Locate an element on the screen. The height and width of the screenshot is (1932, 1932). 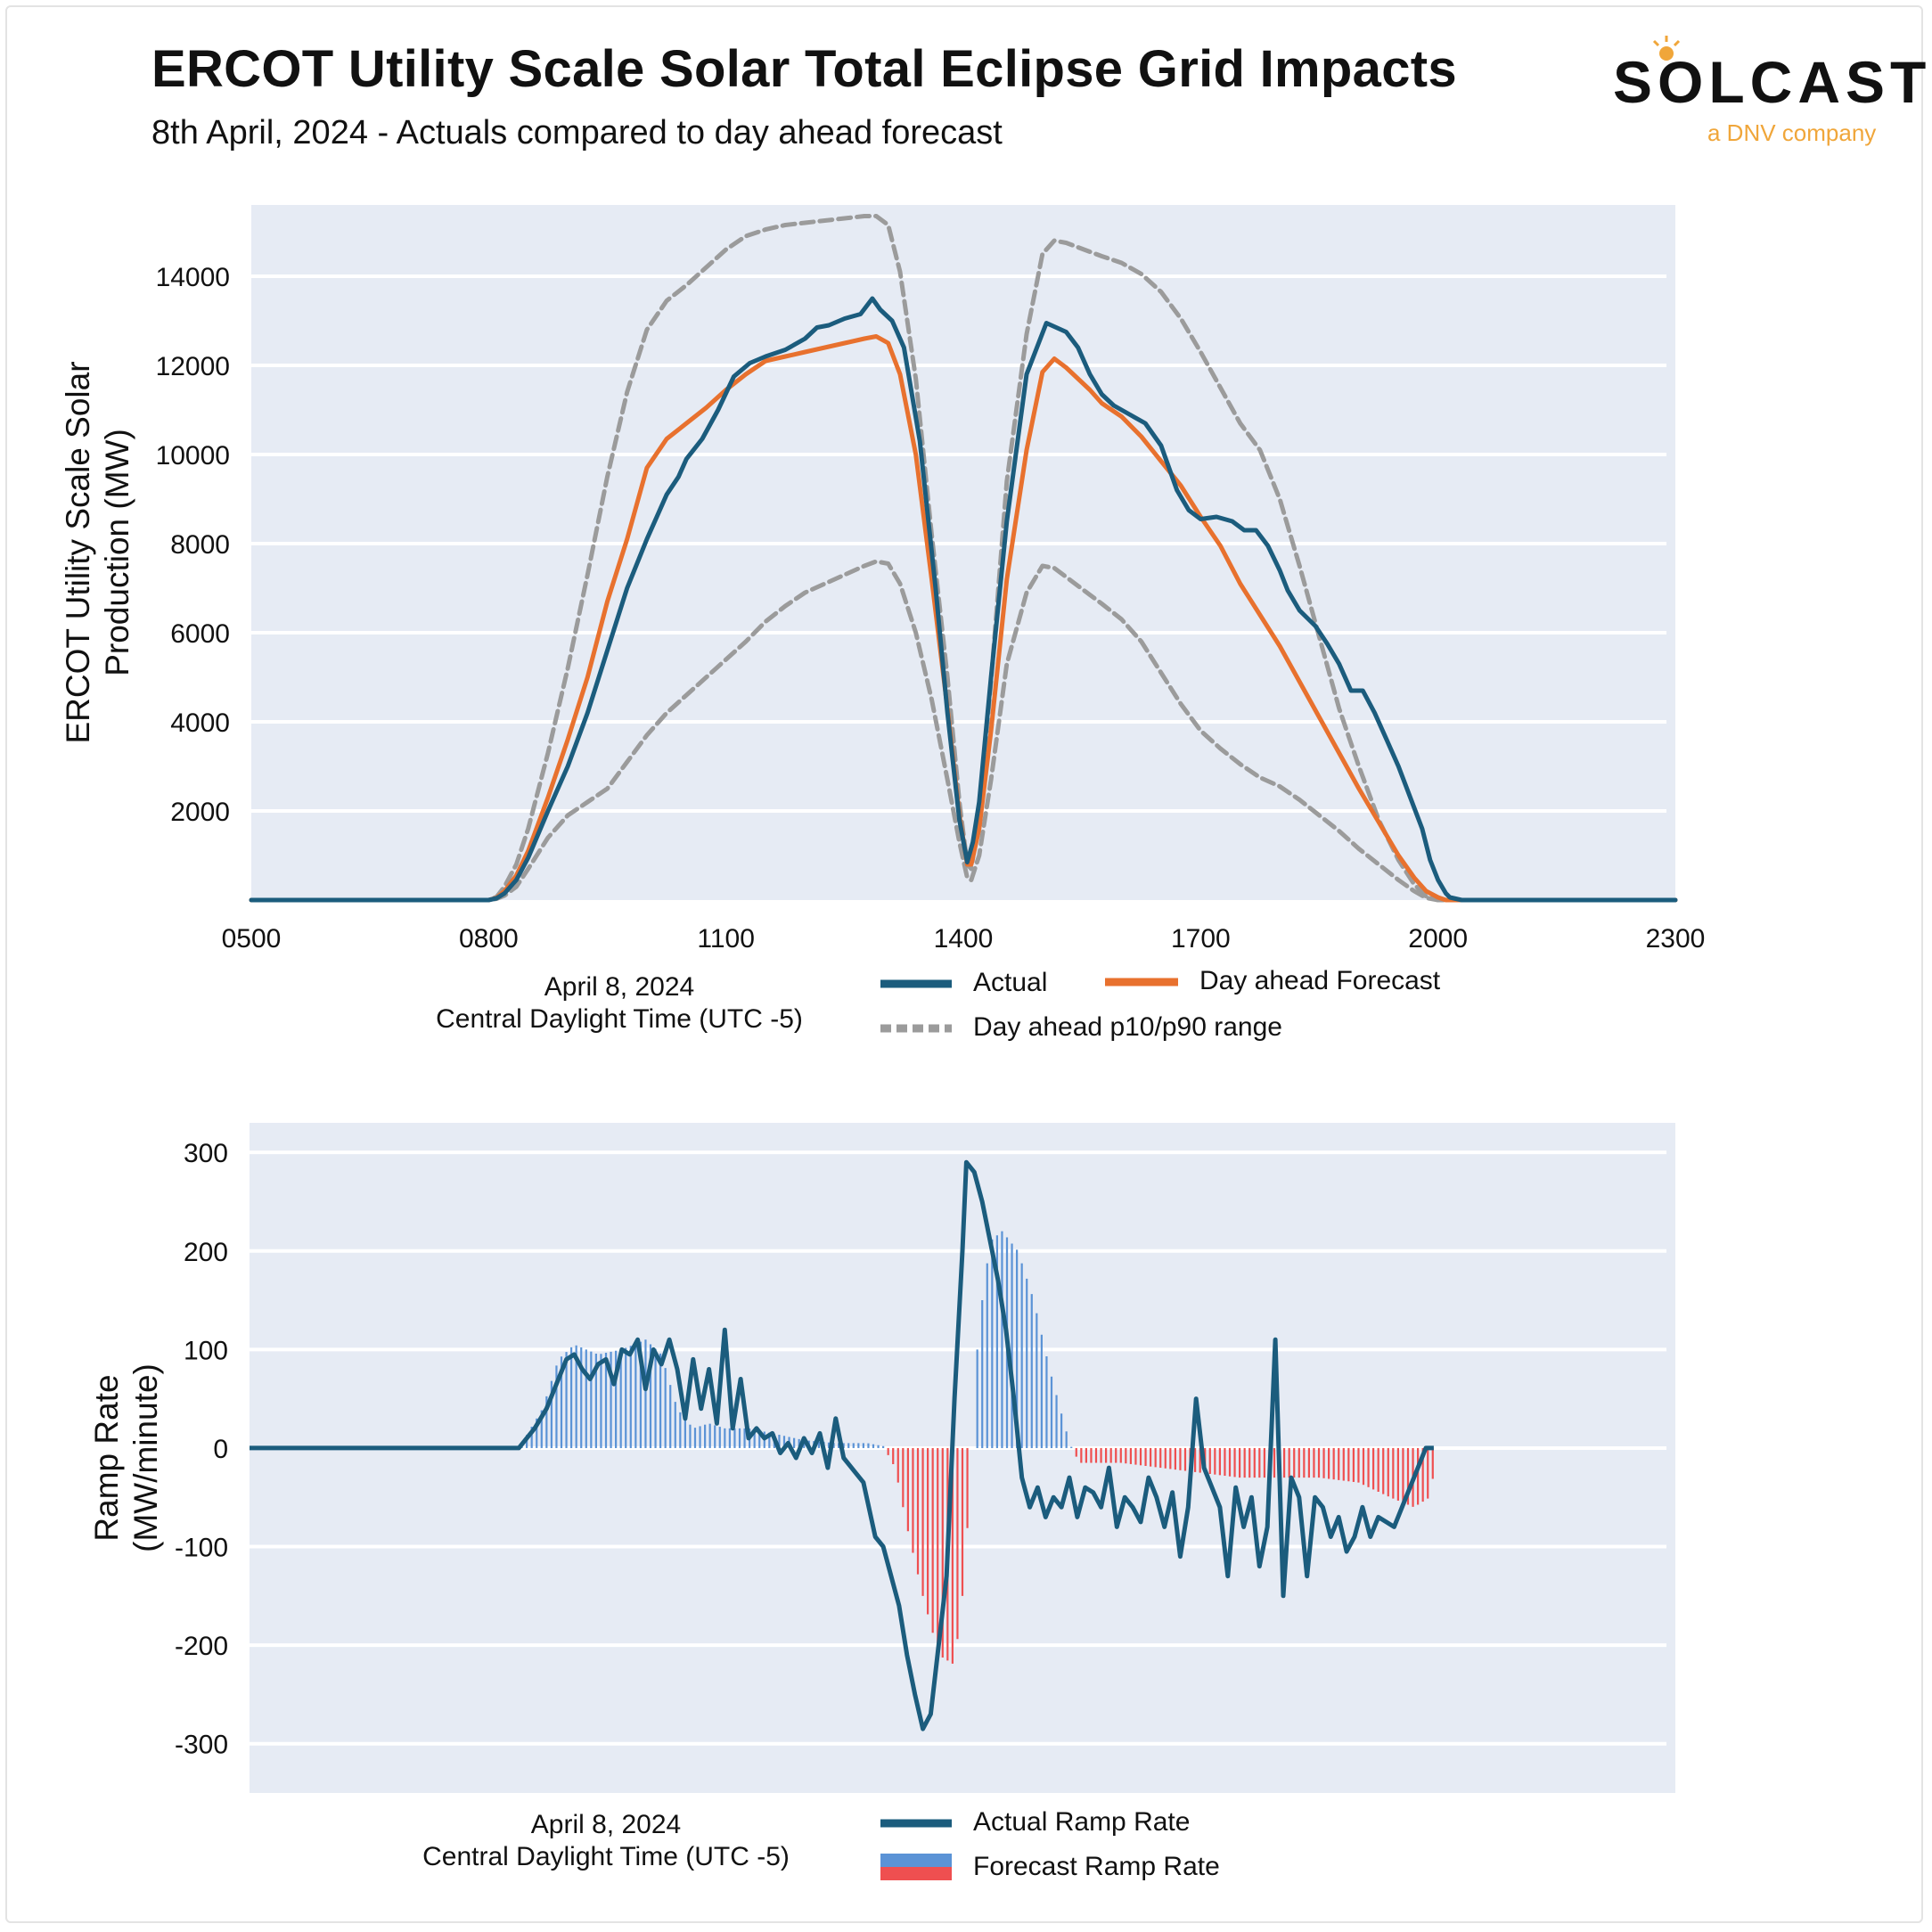
chart1-tz-label: Central Daylight Time (UTC -5) is located at coordinates (619, 1019).